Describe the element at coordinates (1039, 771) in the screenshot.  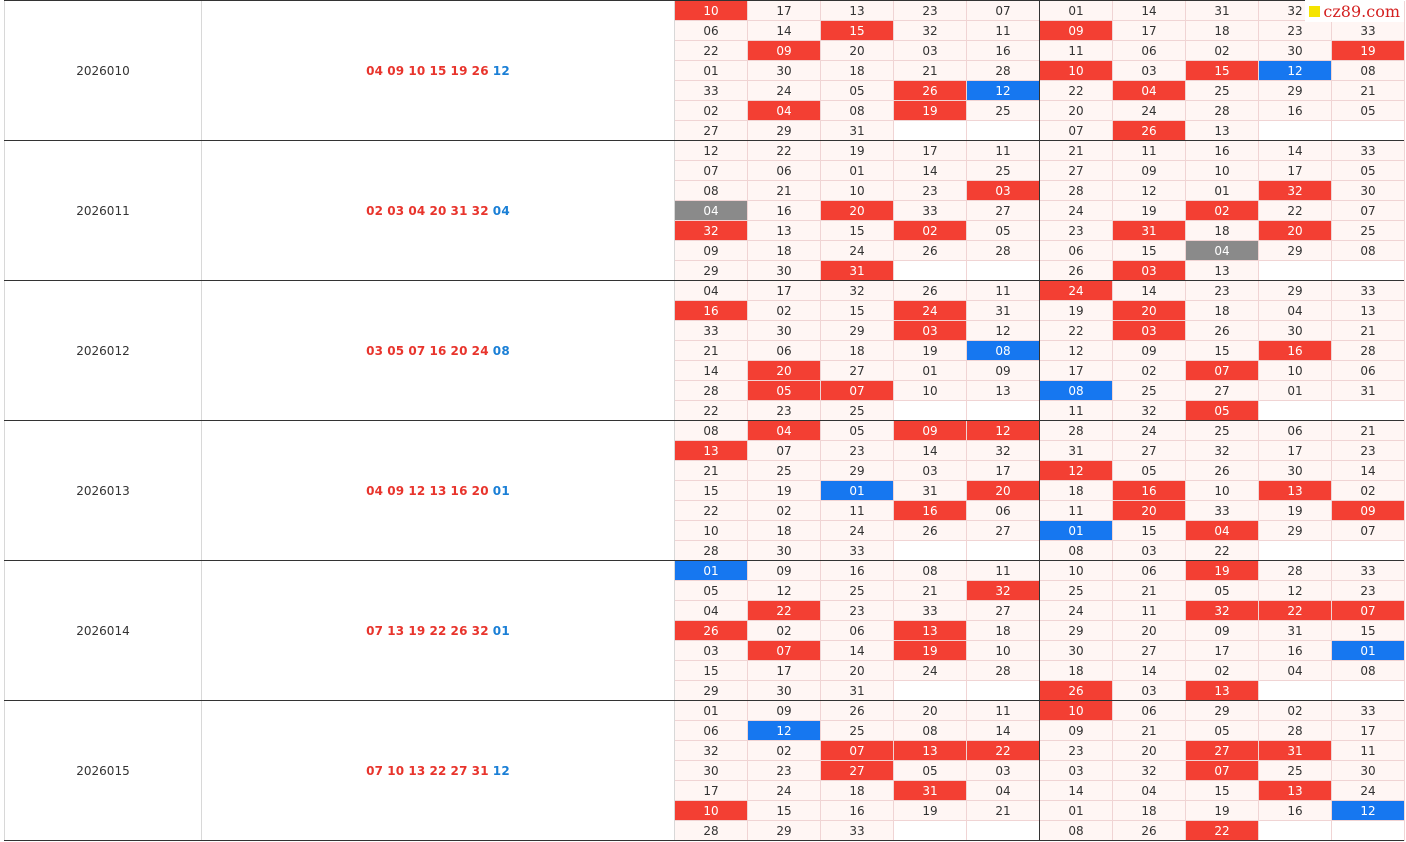
I see `grid-divider` at that location.